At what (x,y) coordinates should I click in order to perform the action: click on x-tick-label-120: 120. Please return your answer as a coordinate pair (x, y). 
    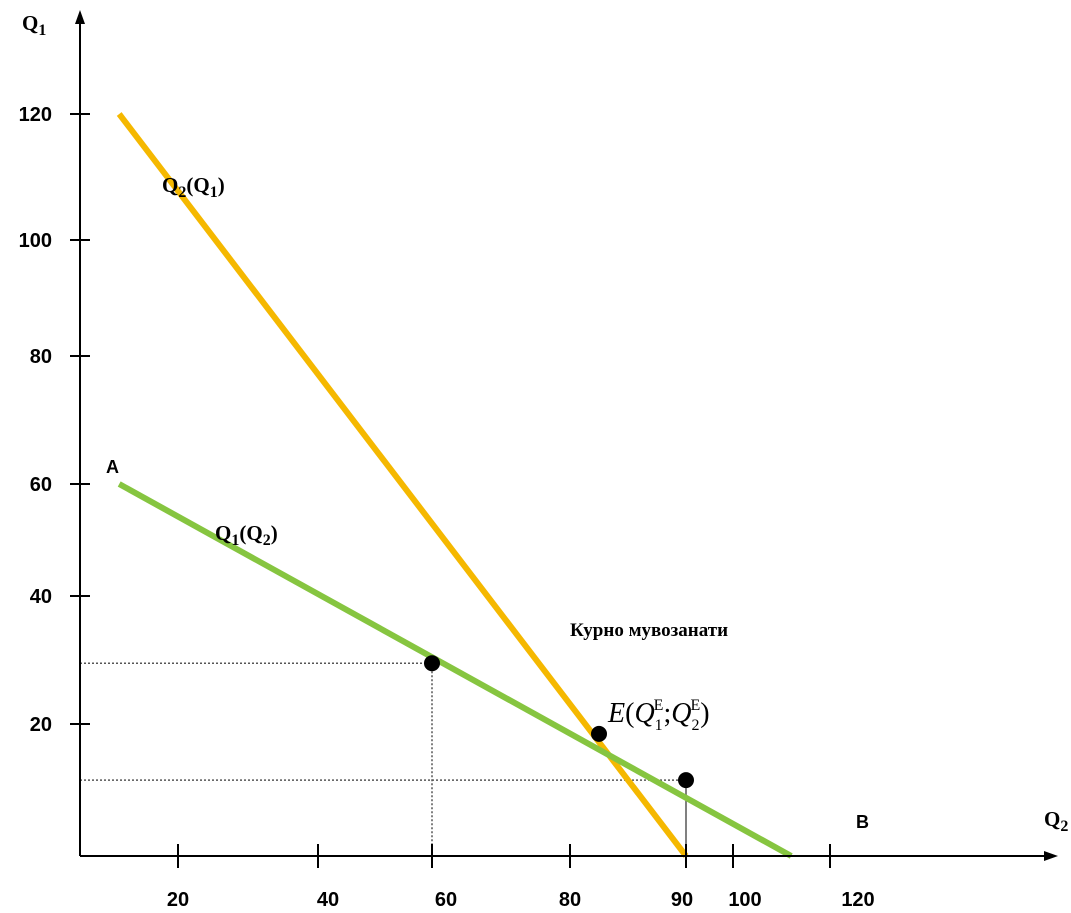
    Looking at the image, I should click on (857, 900).